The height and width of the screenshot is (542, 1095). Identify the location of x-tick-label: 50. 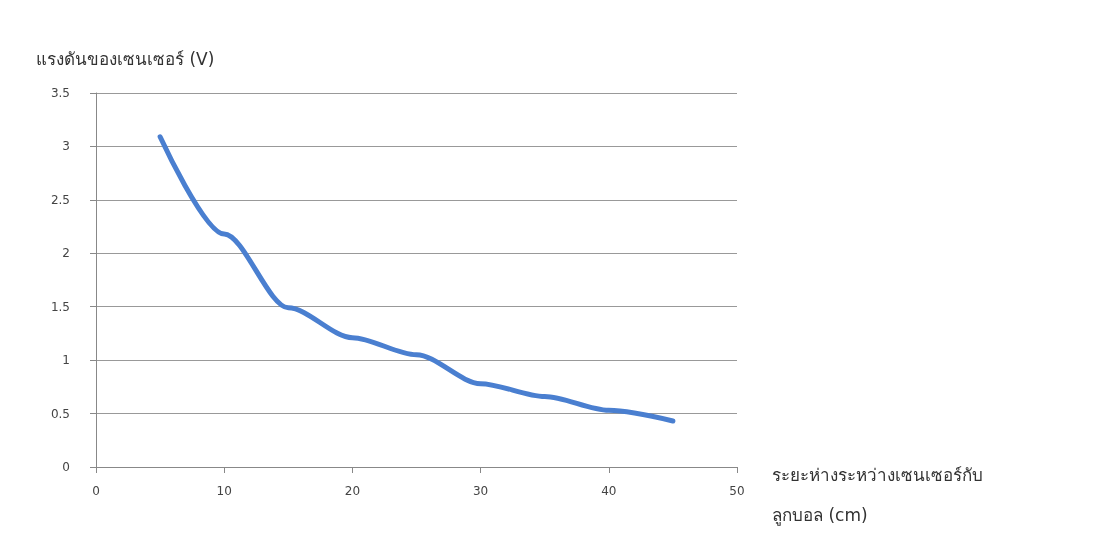
(737, 491).